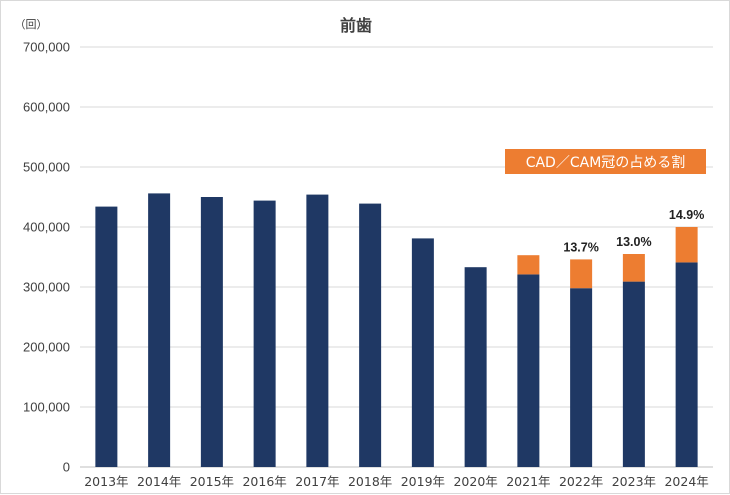 The width and height of the screenshot is (730, 495). What do you see at coordinates (423, 481) in the screenshot?
I see `x-tick-label: 2019年` at bounding box center [423, 481].